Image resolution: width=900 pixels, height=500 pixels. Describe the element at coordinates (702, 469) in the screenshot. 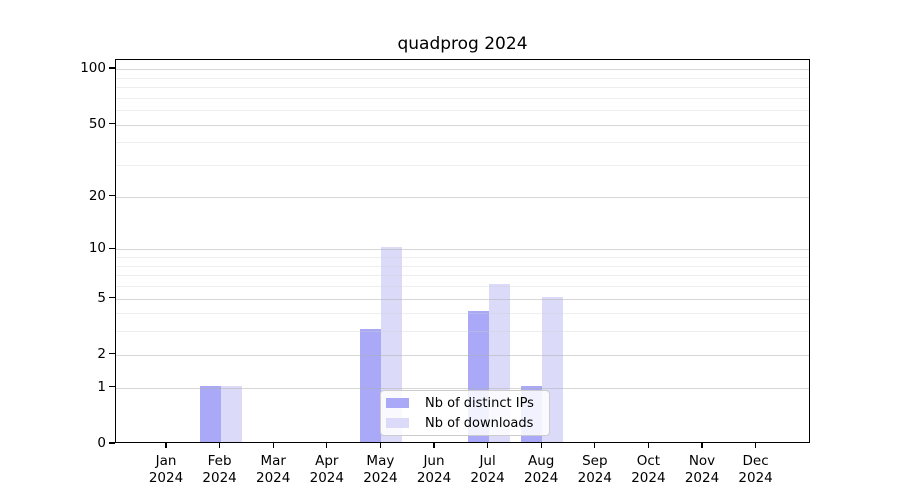

I see `x-tick-label: Nov 2024` at that location.